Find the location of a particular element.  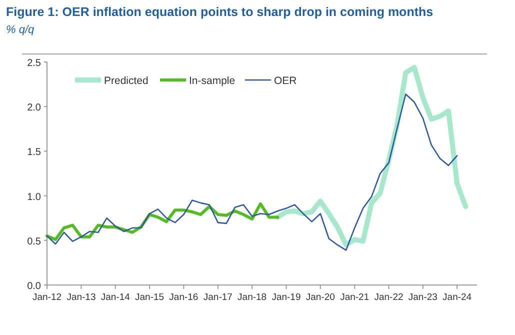

legend-label: In-sample is located at coordinates (212, 81).